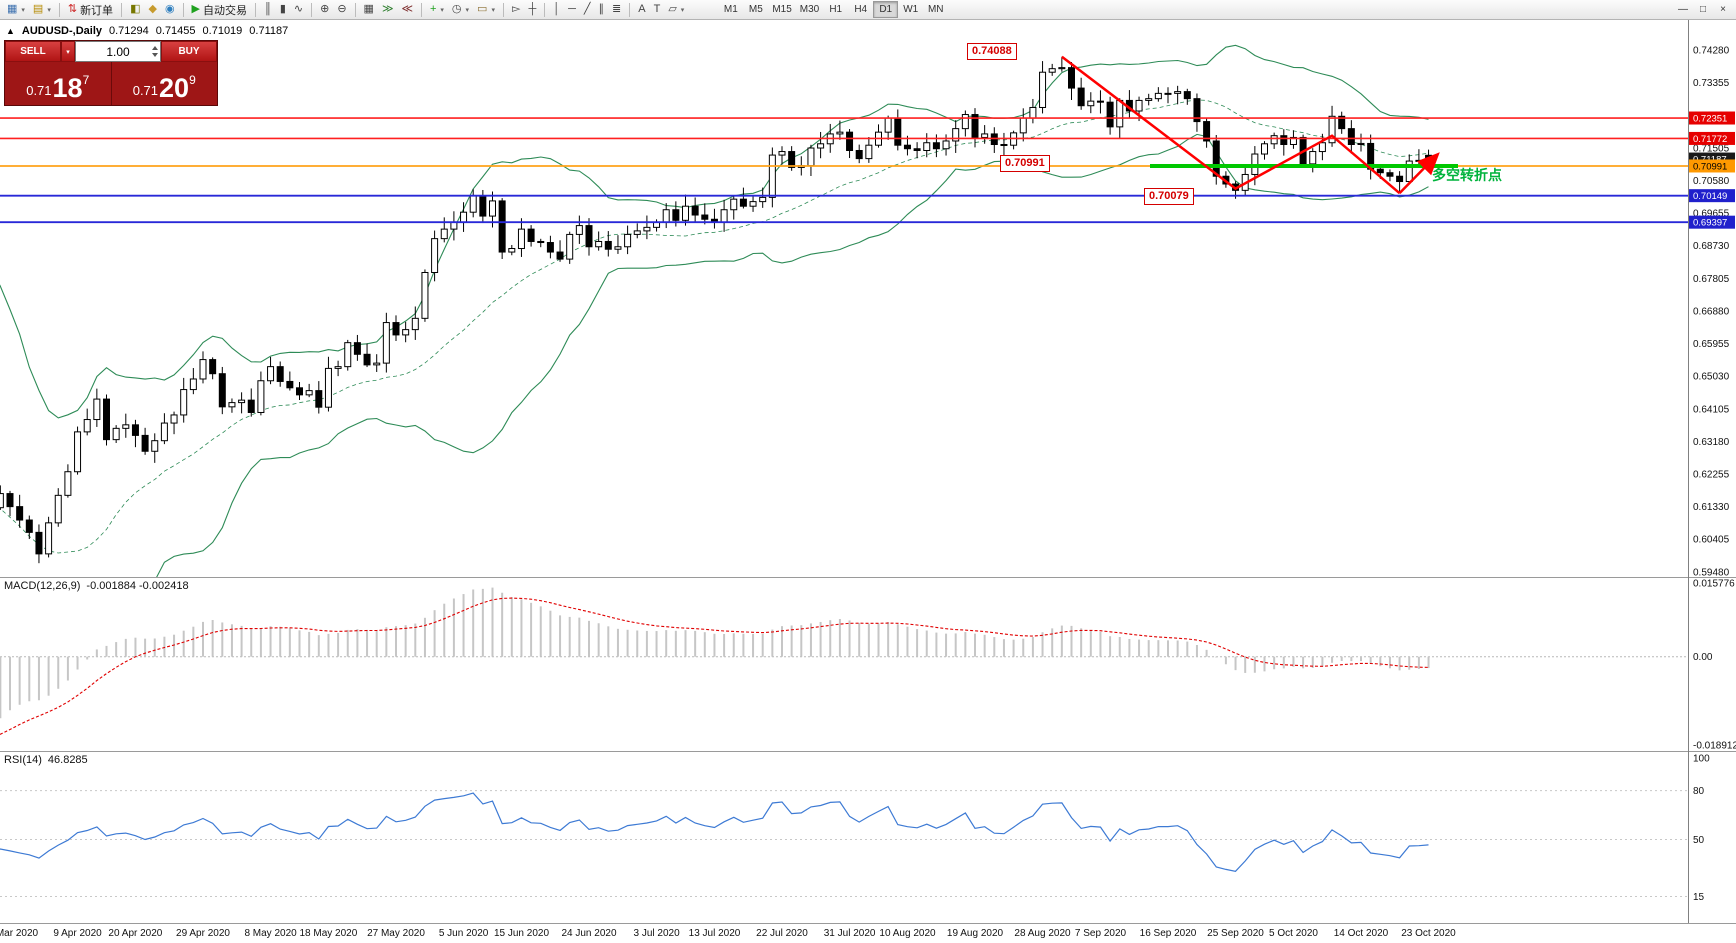  Describe the element at coordinates (1025, 163) in the screenshot. I see `support-price-label: 0.70991` at that location.